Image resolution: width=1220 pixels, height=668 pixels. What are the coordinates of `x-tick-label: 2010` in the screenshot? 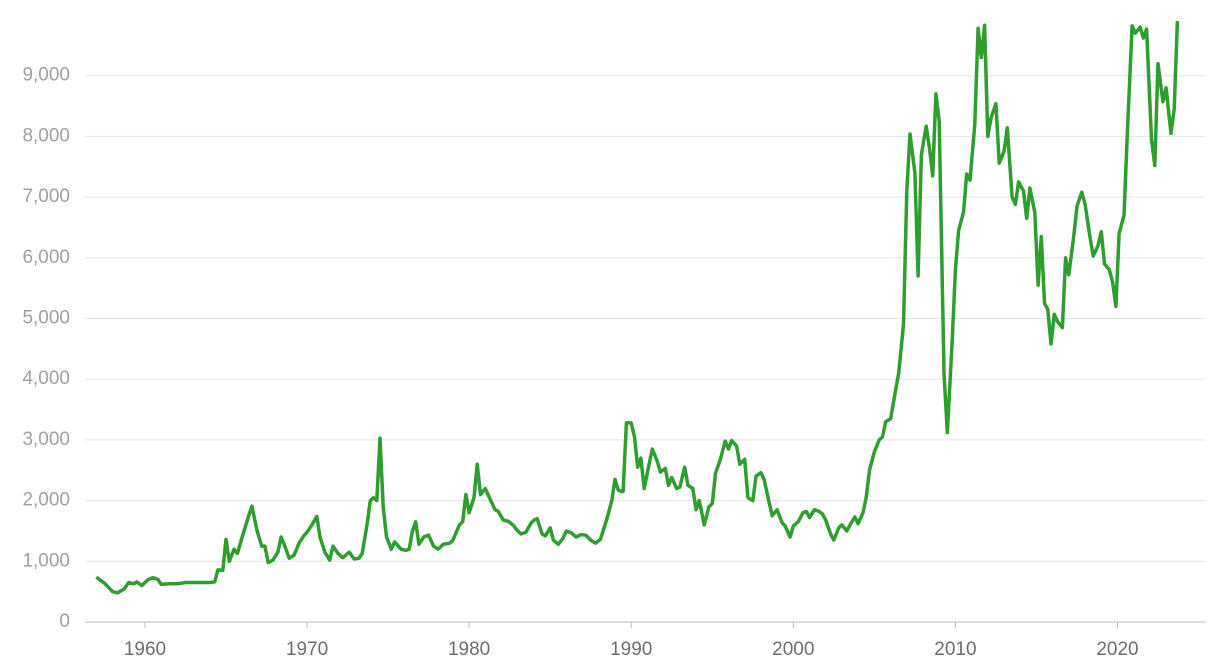 It's located at (955, 649).